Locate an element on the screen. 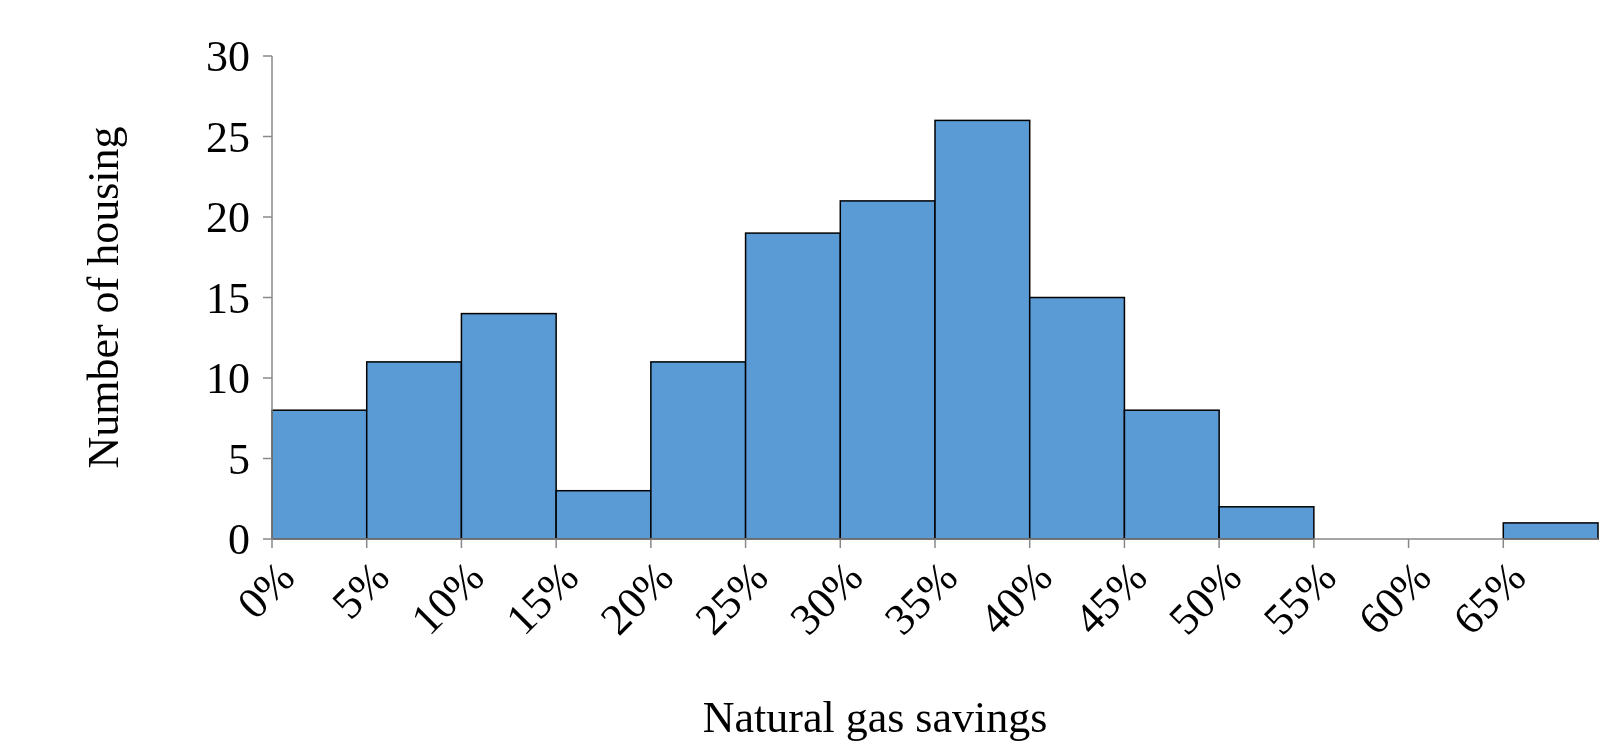  x-tick-label: 20% is located at coordinates (637, 598).